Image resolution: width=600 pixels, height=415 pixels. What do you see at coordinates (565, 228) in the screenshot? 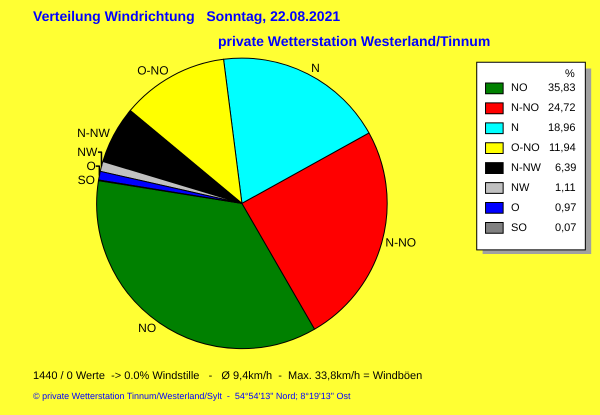
I see `data-label: 0,07` at bounding box center [565, 228].